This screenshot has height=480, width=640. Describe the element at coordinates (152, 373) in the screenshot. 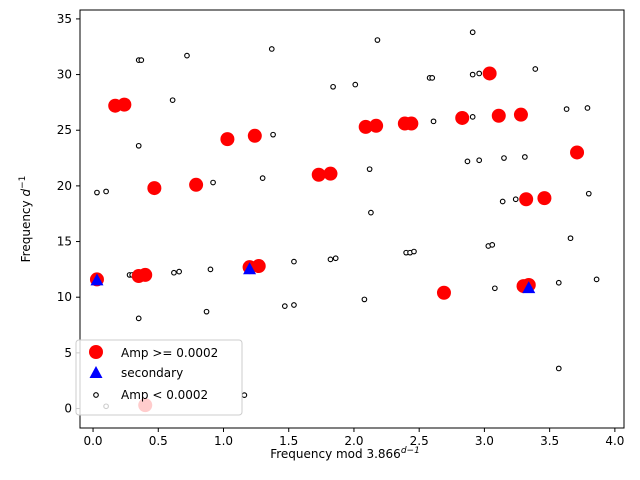

I see `legend-label-secondary: secondary` at that location.